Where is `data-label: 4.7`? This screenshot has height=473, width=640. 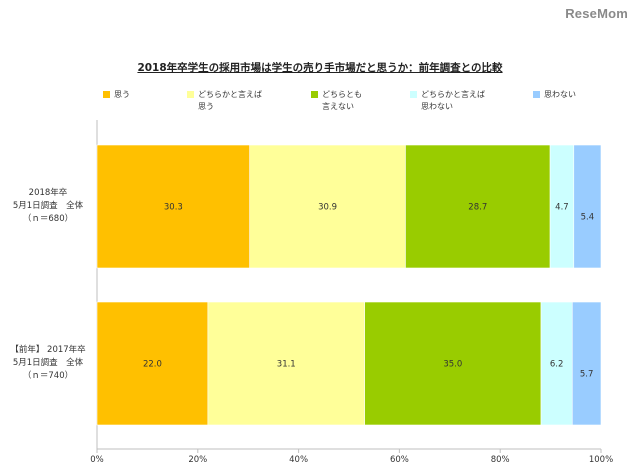
data-label: 4.7 is located at coordinates (562, 208).